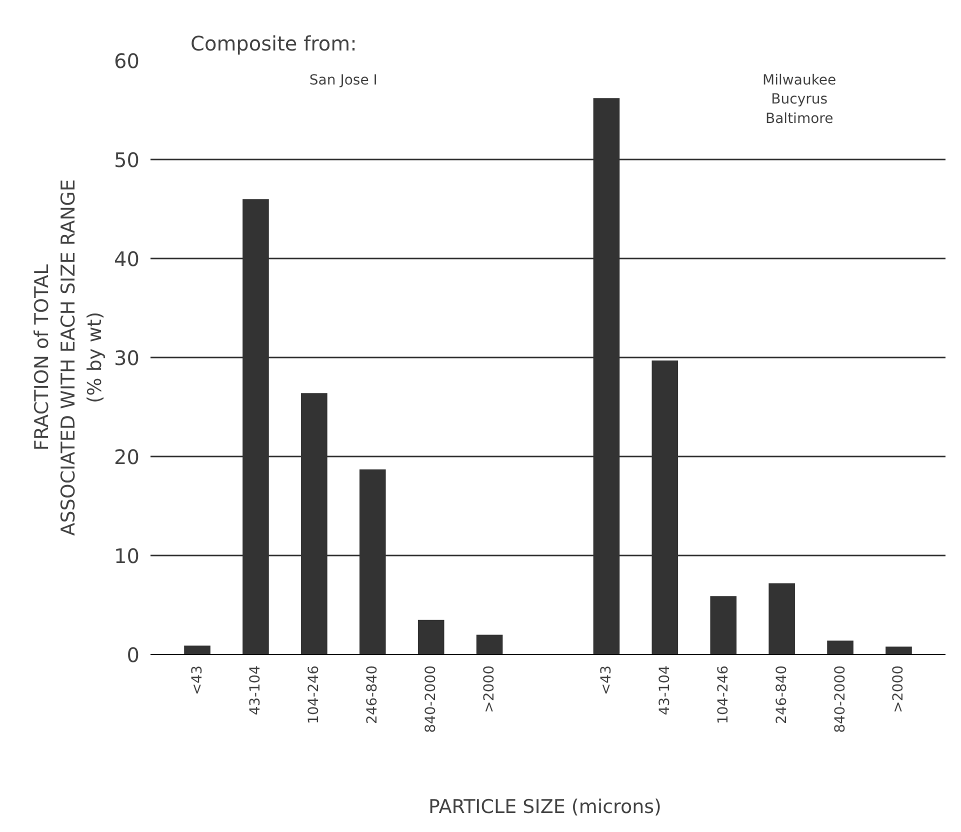 This screenshot has width=961, height=832. Describe the element at coordinates (273, 44) in the screenshot. I see `chart-title: Composite from:` at that location.